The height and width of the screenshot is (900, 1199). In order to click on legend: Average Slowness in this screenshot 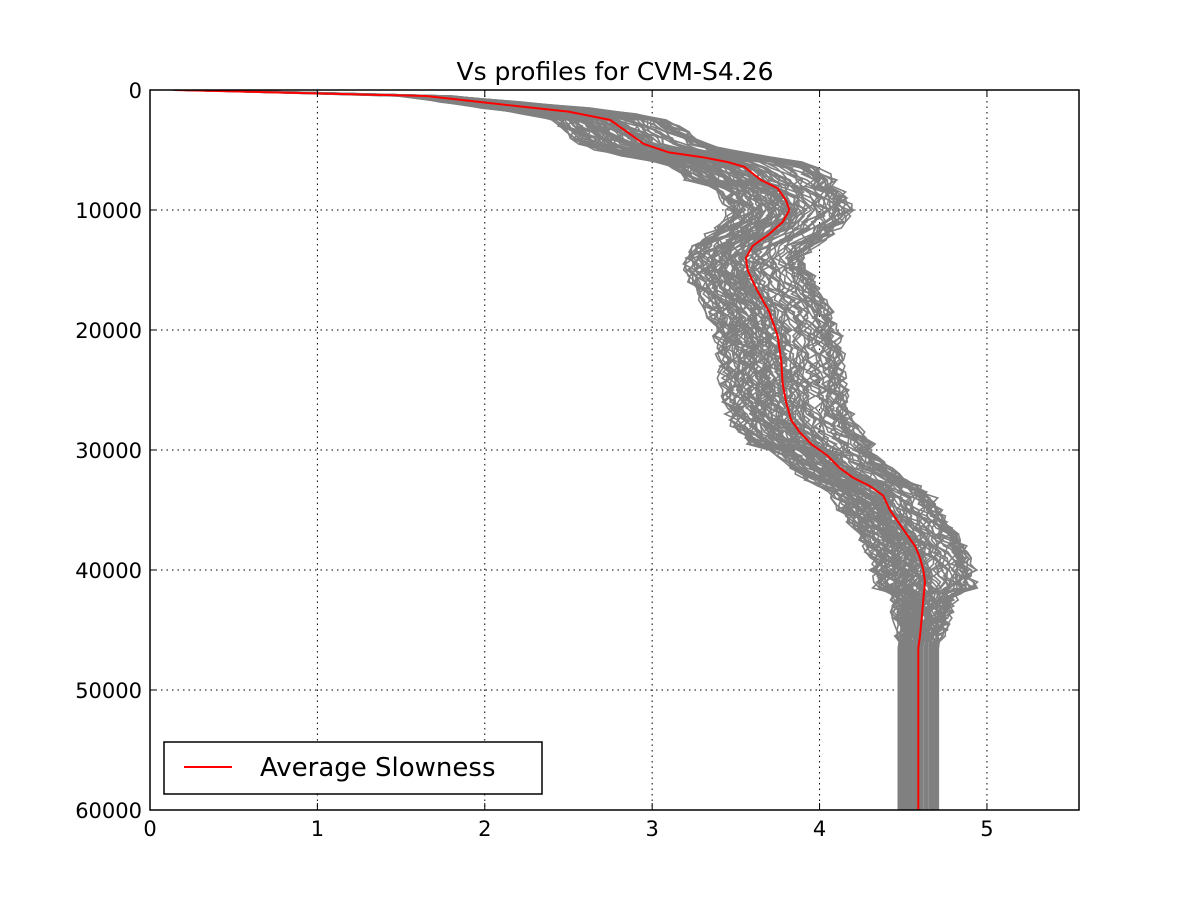, I will do `click(353, 768)`.